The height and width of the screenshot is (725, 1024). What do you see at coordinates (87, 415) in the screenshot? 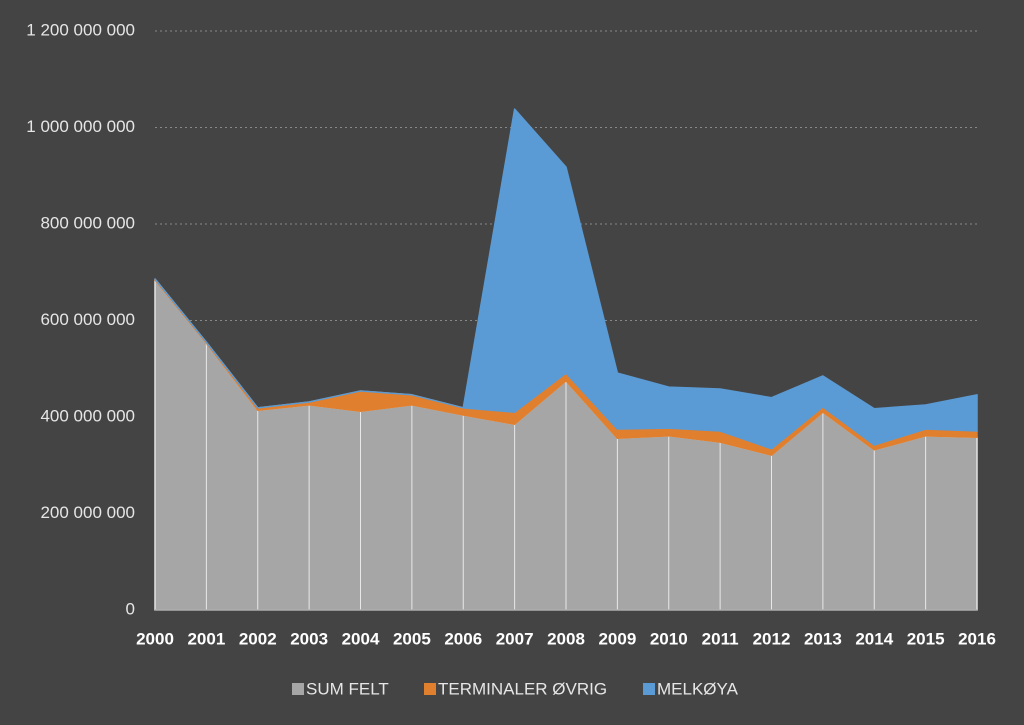
I see `y-tick-label: 400 000 000` at bounding box center [87, 415].